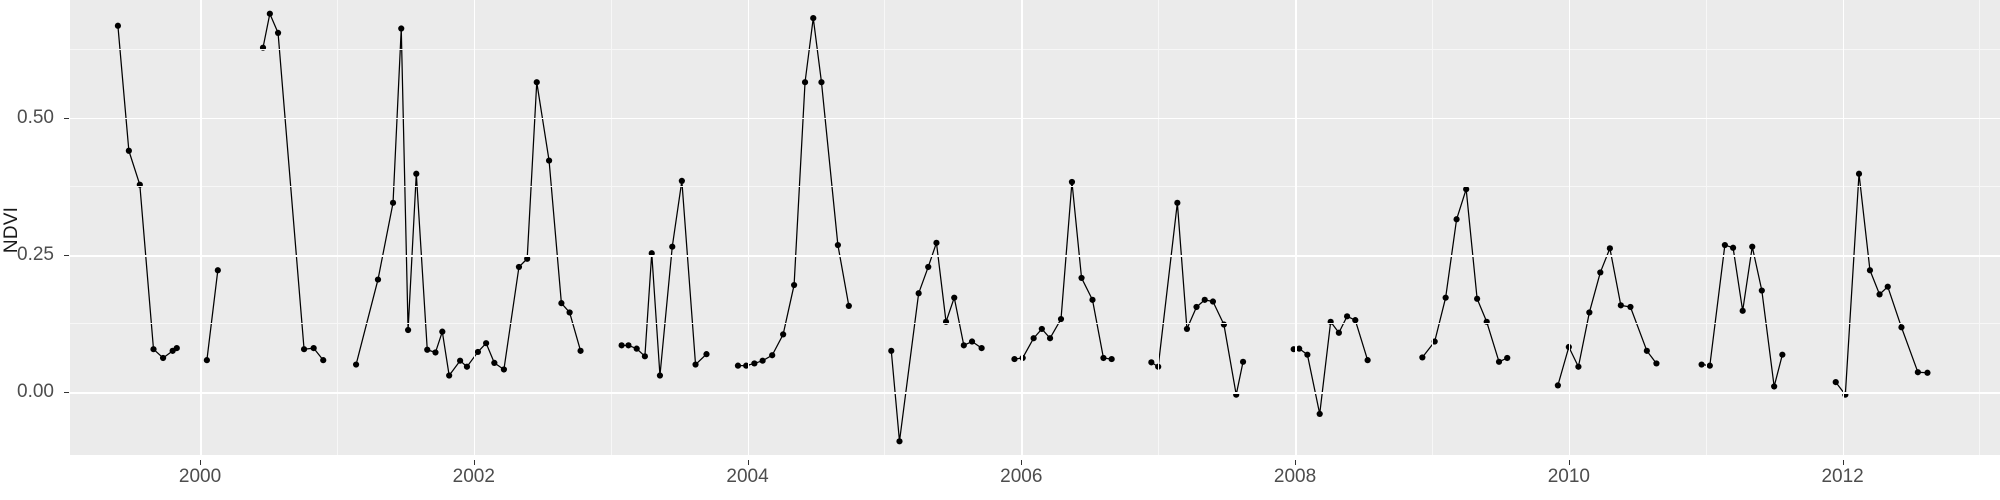  I want to click on x-axis-tick-label: 2002, so click(473, 476).